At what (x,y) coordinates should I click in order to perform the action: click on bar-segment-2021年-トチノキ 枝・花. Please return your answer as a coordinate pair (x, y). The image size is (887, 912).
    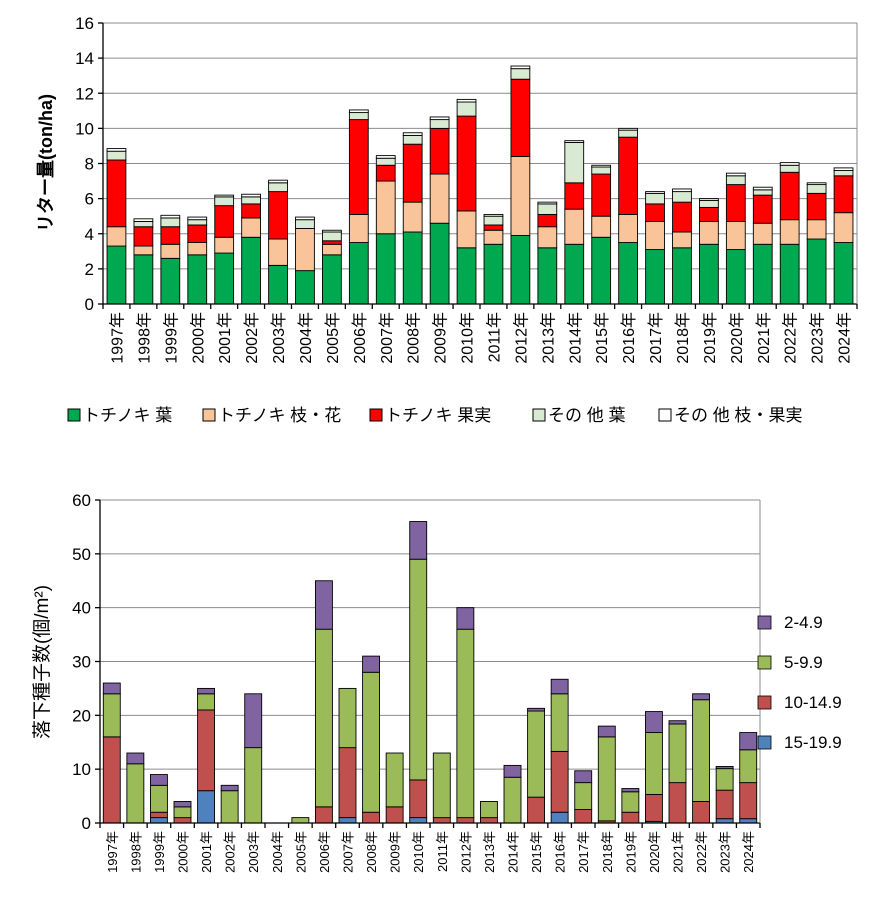
    Looking at the image, I should click on (762, 233).